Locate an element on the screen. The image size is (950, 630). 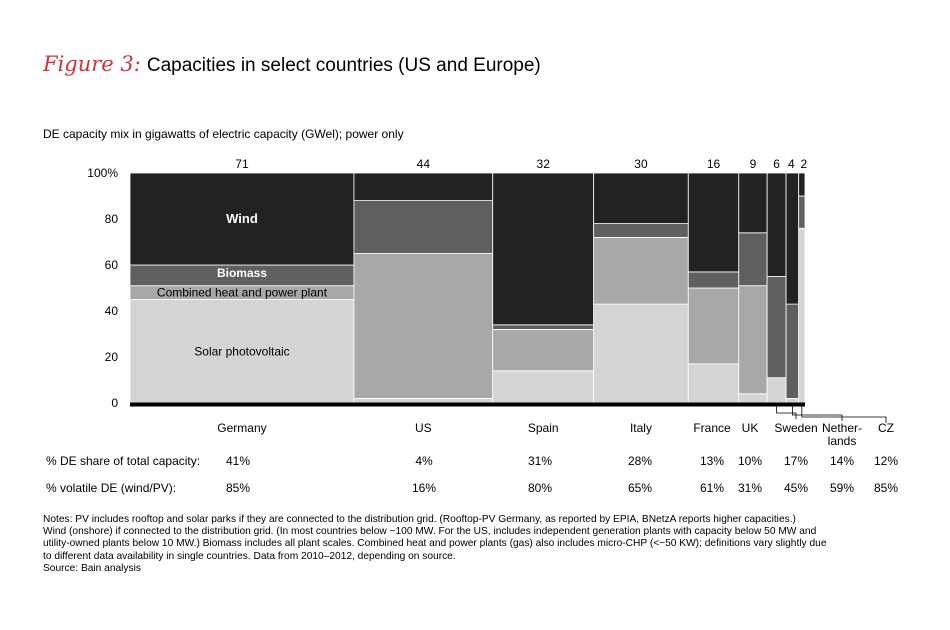
capacity-label: 30 is located at coordinates (641, 164).